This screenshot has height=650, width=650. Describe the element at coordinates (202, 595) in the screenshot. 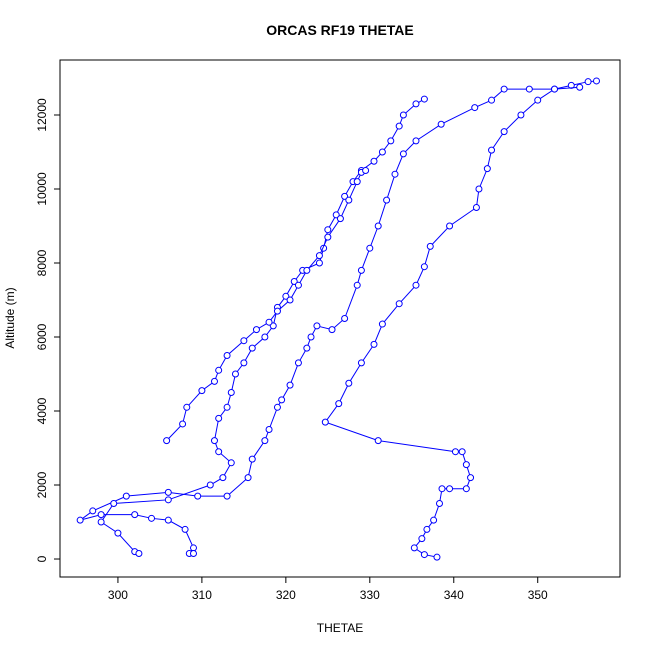

I see `x-tick-label: 310` at that location.